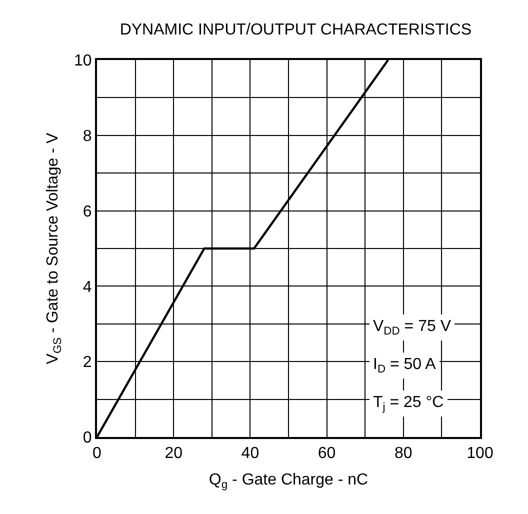 This screenshot has width=528, height=514. What do you see at coordinates (250, 453) in the screenshot?
I see `x-tick-label: 40` at bounding box center [250, 453].